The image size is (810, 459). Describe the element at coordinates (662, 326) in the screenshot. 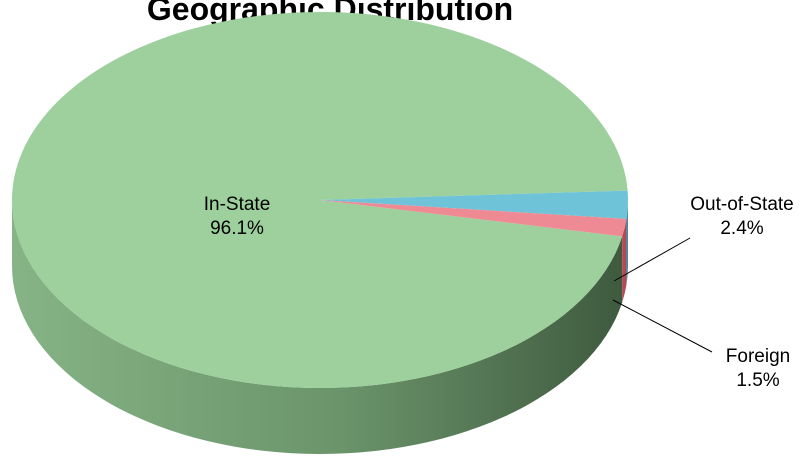

I see `leader-line-foreign` at that location.